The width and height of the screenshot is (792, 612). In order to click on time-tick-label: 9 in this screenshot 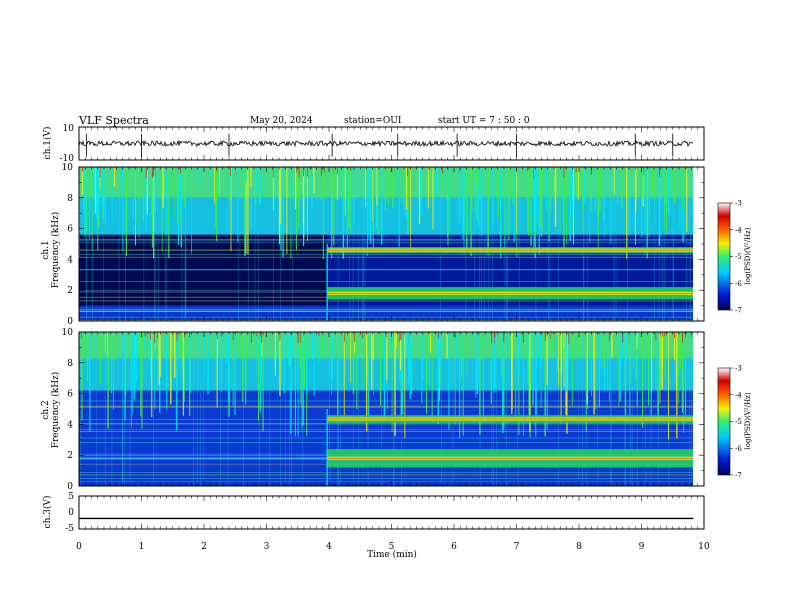, I will do `click(642, 547)`.